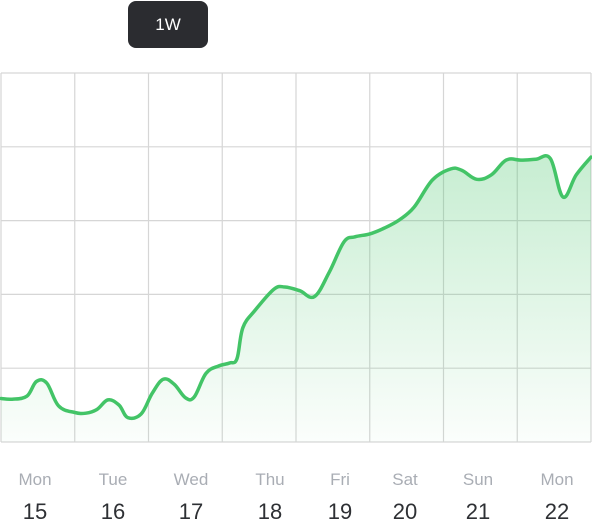 The height and width of the screenshot is (530, 592). What do you see at coordinates (478, 498) in the screenshot?
I see `x-tick-label: Sun 21` at bounding box center [478, 498].